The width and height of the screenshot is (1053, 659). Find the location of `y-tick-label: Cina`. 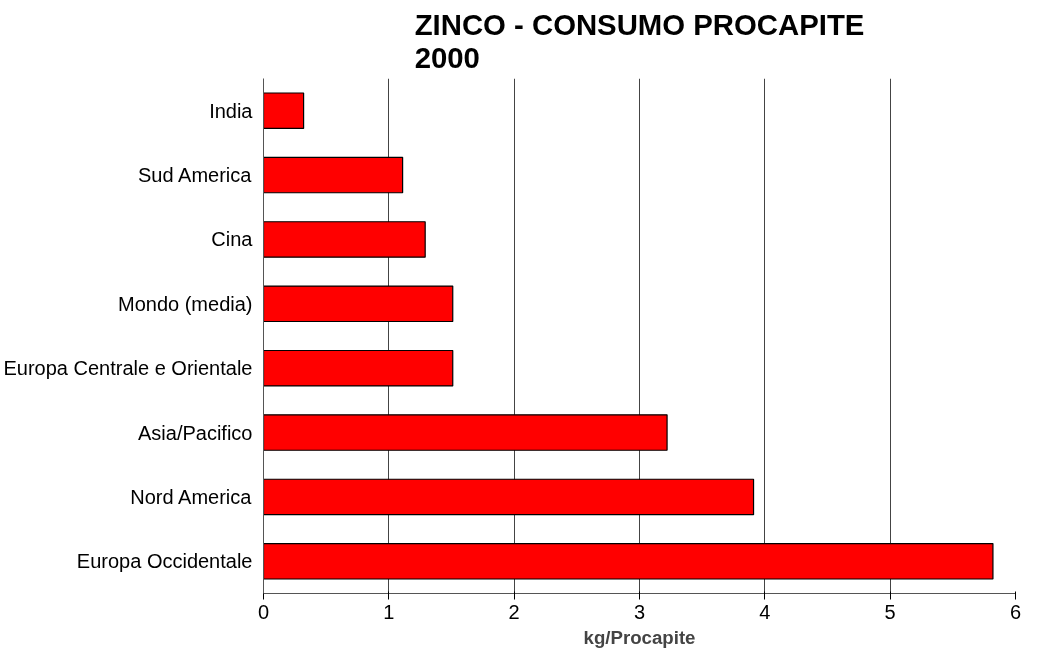

y-tick-label: Cina is located at coordinates (232, 239).